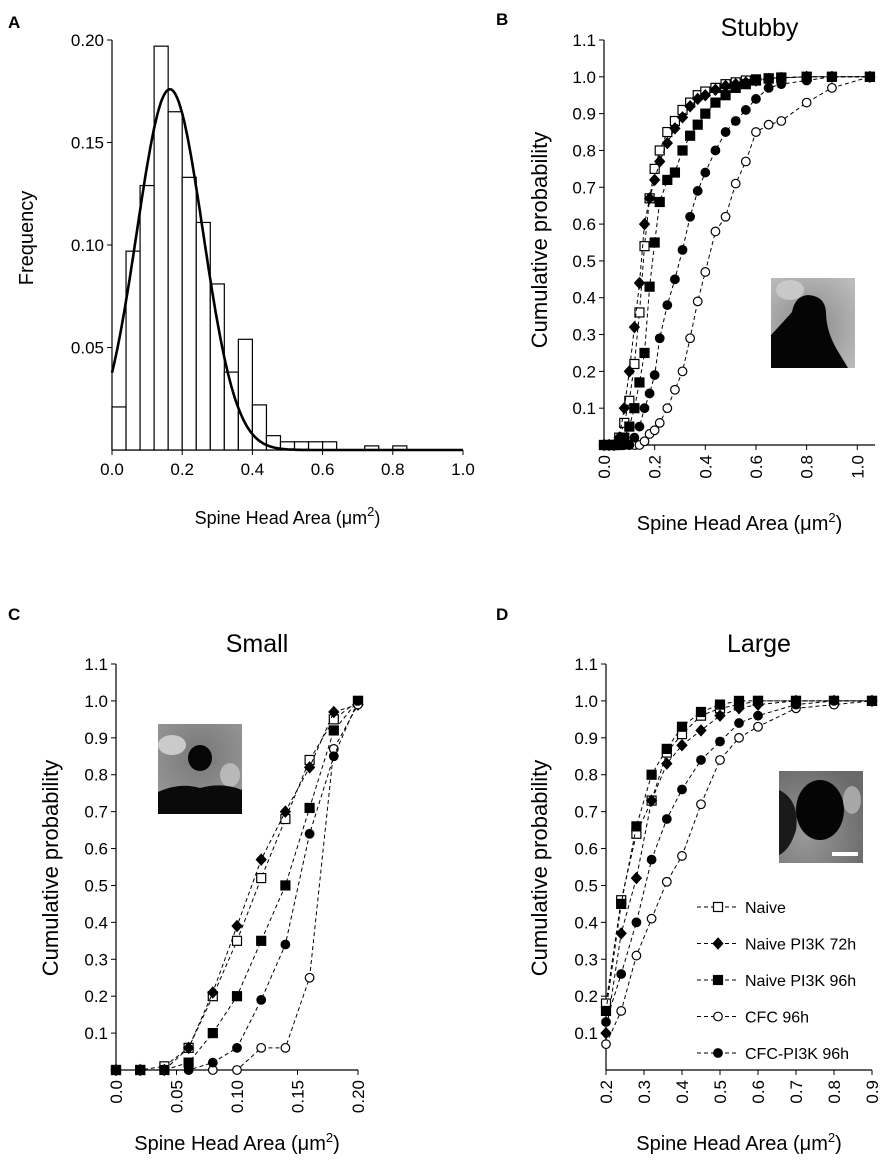 The width and height of the screenshot is (892, 1169). I want to click on panel-d-y-tick-label: 0.1, so click(586, 1033).